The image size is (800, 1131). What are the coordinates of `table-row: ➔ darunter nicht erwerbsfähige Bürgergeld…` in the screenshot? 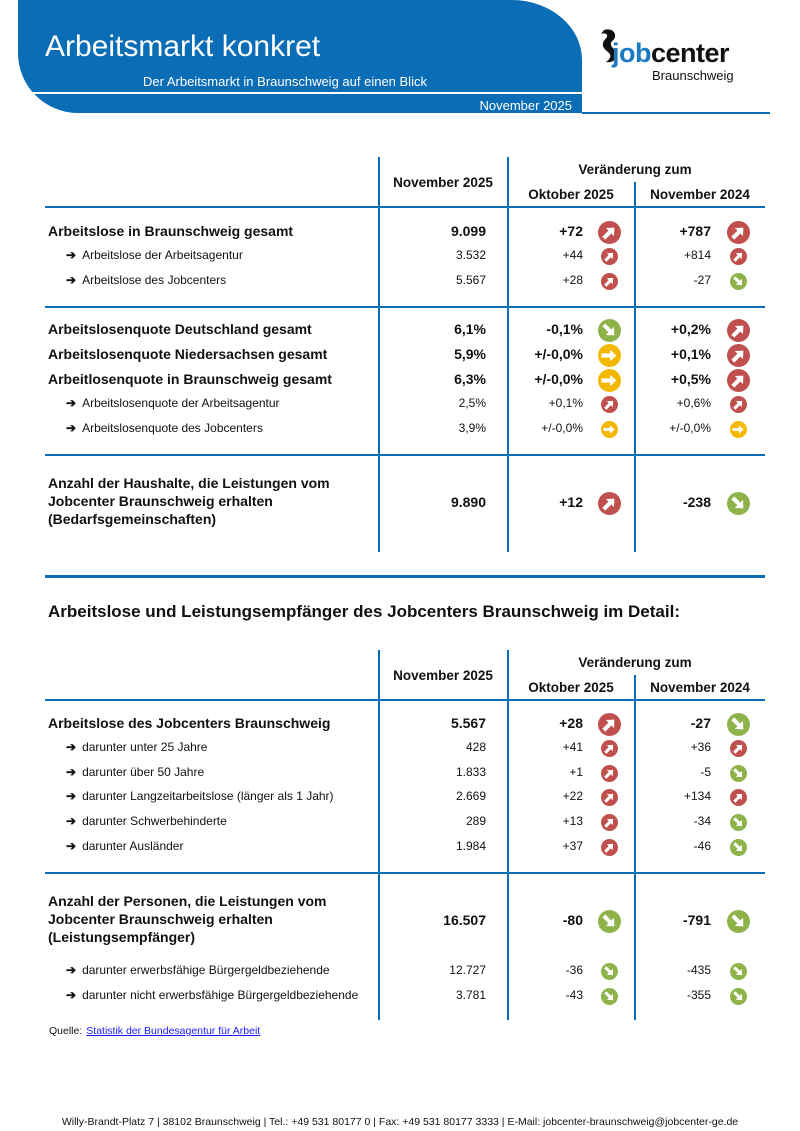 It's located at (400, 996).